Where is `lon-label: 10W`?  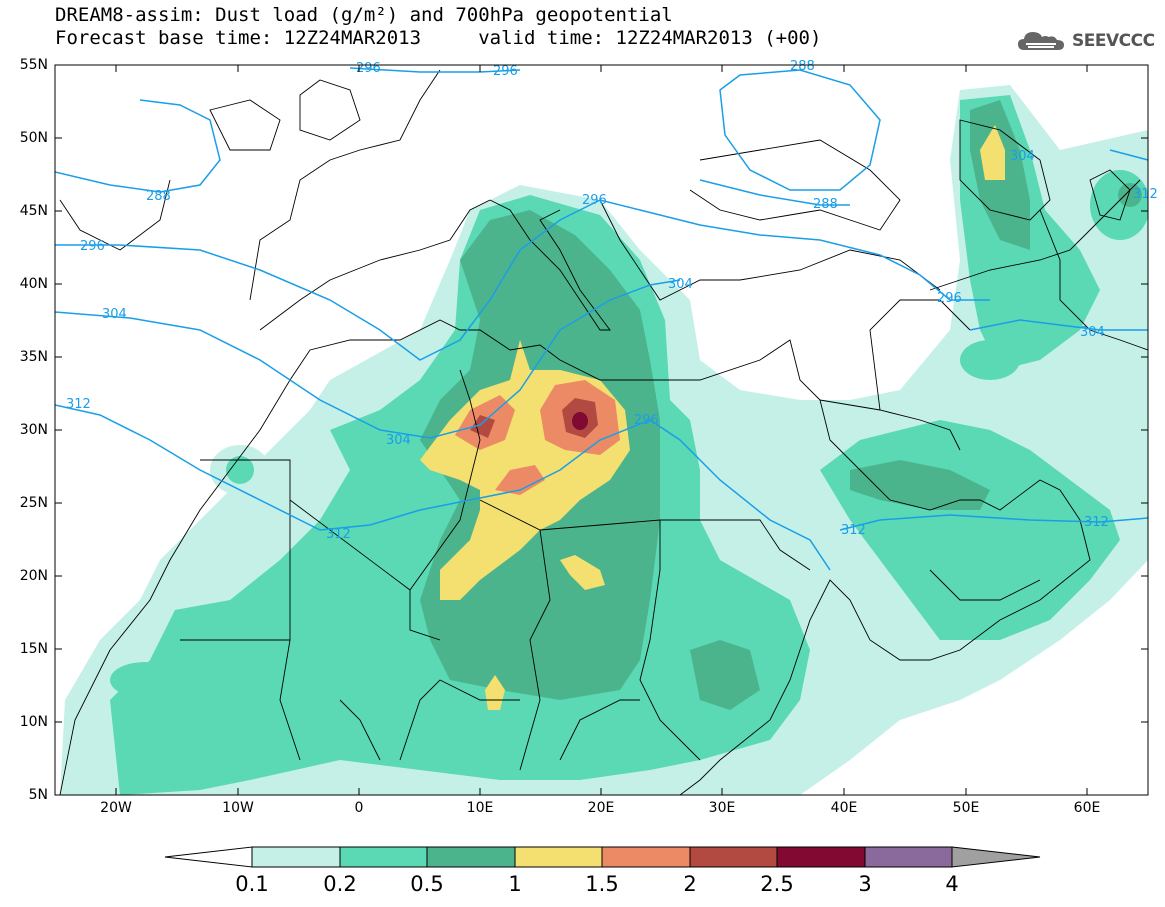
lon-label: 10W is located at coordinates (238, 808).